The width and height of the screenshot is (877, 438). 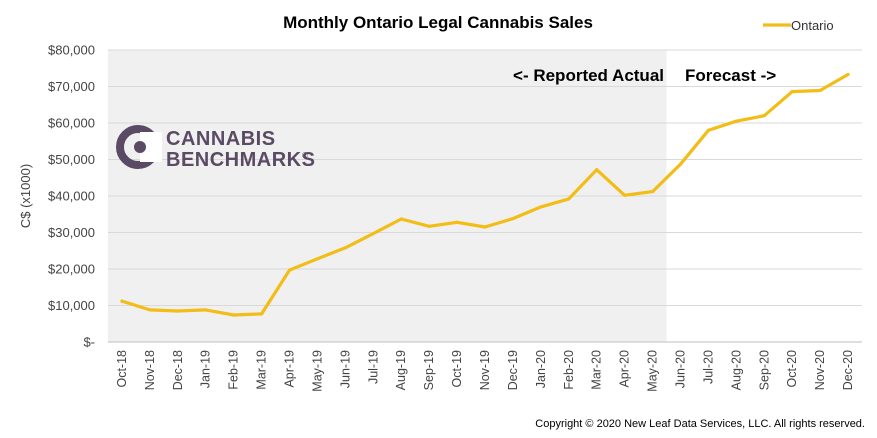 I want to click on y-tick-label: $-, so click(x=89, y=342).